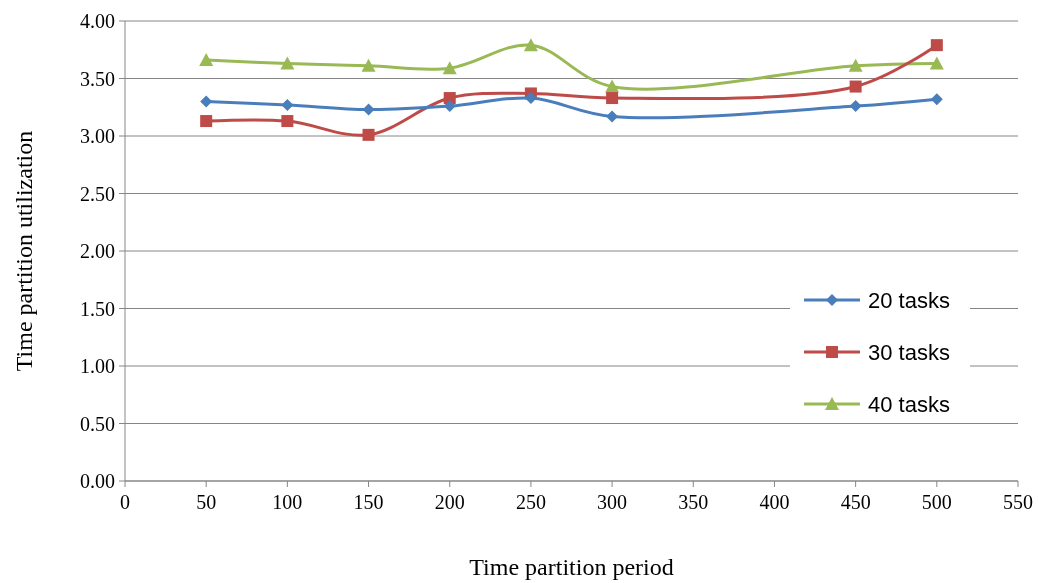 This screenshot has width=1039, height=583. What do you see at coordinates (368, 502) in the screenshot?
I see `x-tick-label: 150` at bounding box center [368, 502].